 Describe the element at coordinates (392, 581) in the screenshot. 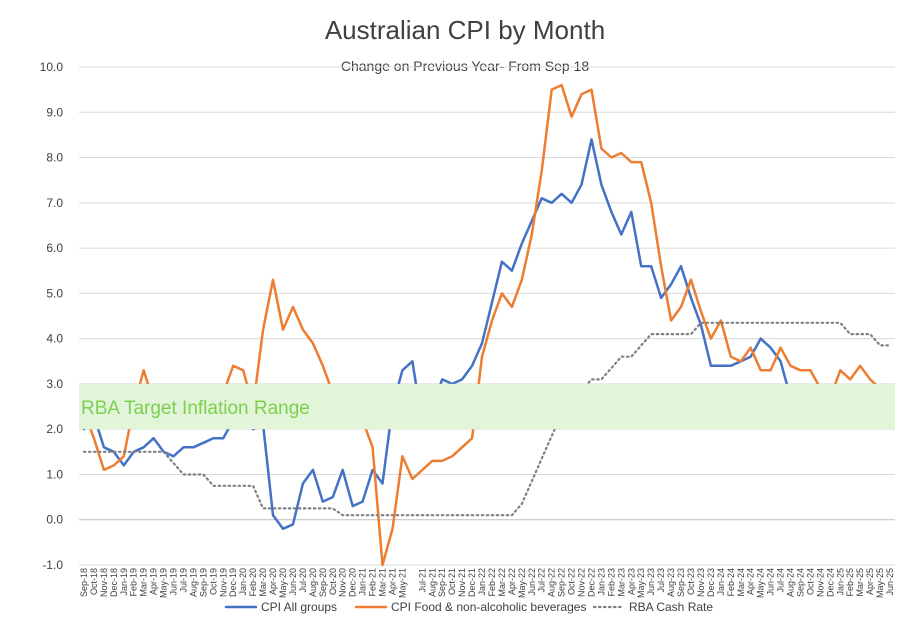

I see `x-tick-label: Apr-21` at that location.